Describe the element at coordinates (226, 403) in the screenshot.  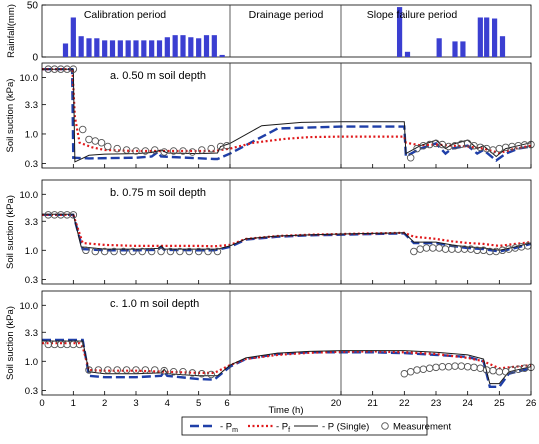
I see `x-tick-label: 6` at that location.